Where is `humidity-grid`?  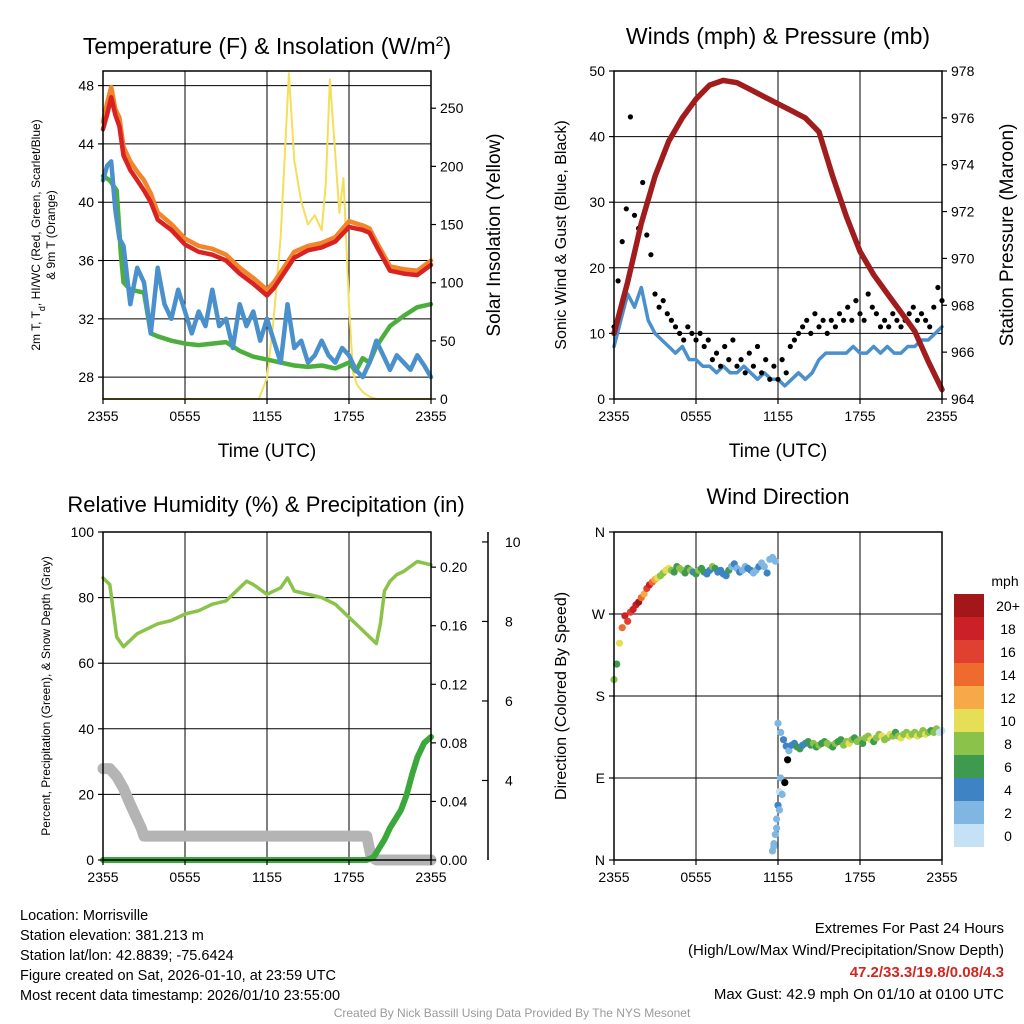
humidity-grid is located at coordinates (267, 696).